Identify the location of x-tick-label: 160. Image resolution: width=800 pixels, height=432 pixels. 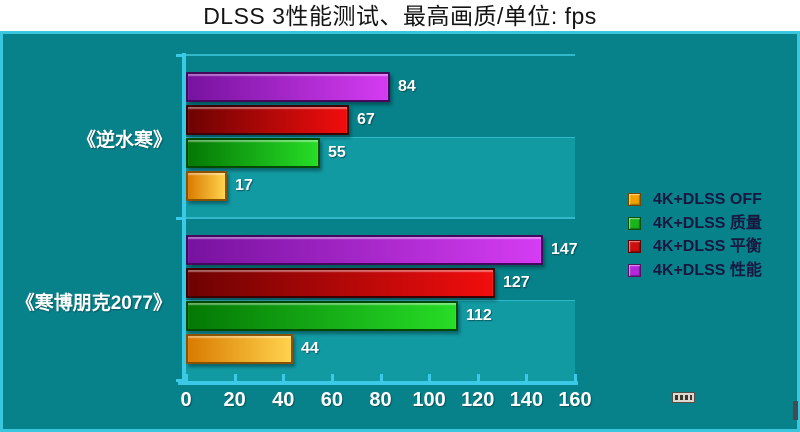
(575, 400).